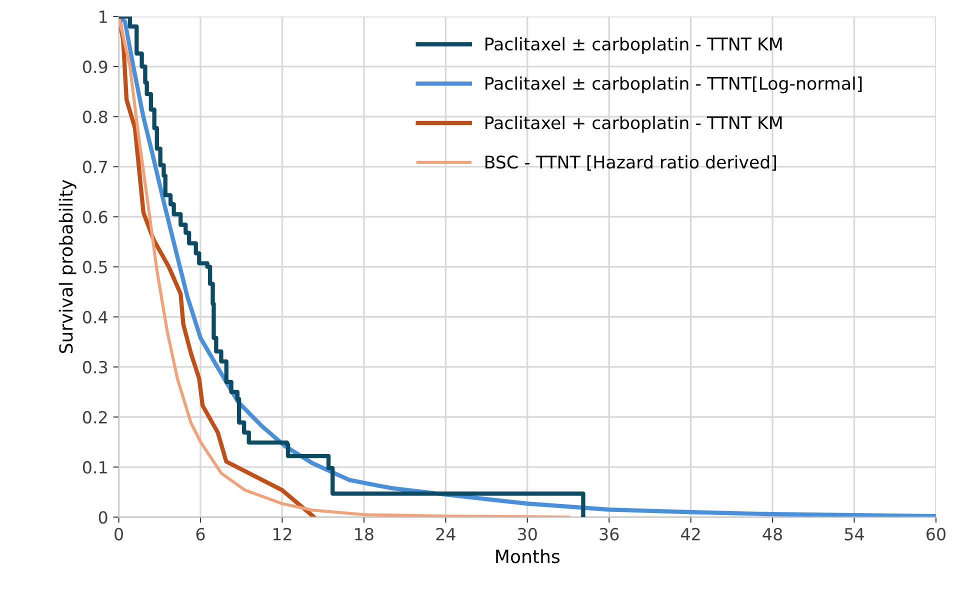  Describe the element at coordinates (631, 163) in the screenshot. I see `legend-label: BSC - TTNT [Hazard ratio derived]` at that location.